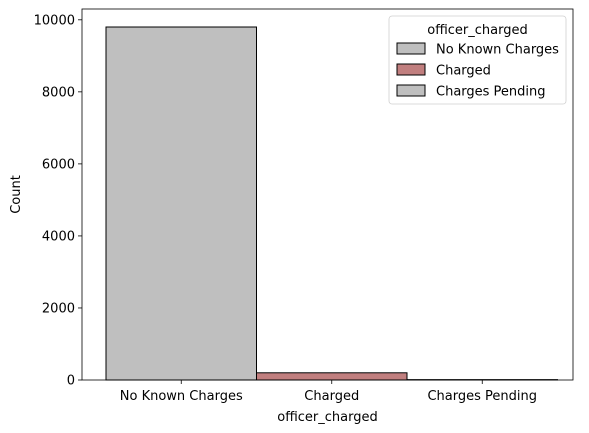  What do you see at coordinates (58, 236) in the screenshot?
I see `y-tick-label: 4000` at bounding box center [58, 236].